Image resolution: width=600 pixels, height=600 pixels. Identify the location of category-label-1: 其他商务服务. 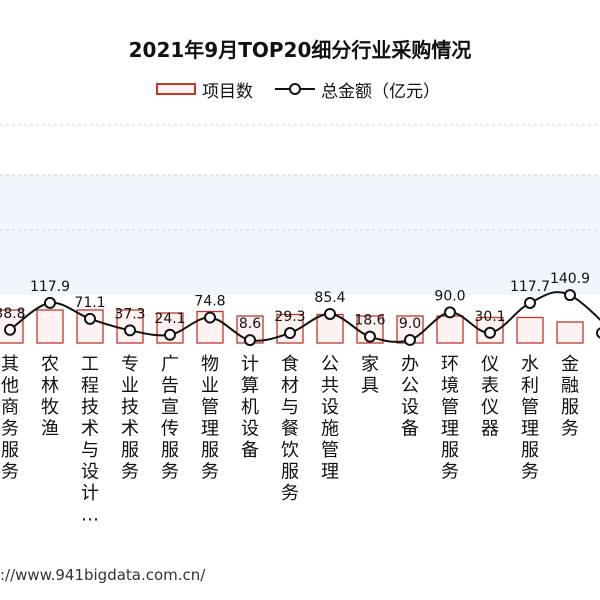
(10, 418).